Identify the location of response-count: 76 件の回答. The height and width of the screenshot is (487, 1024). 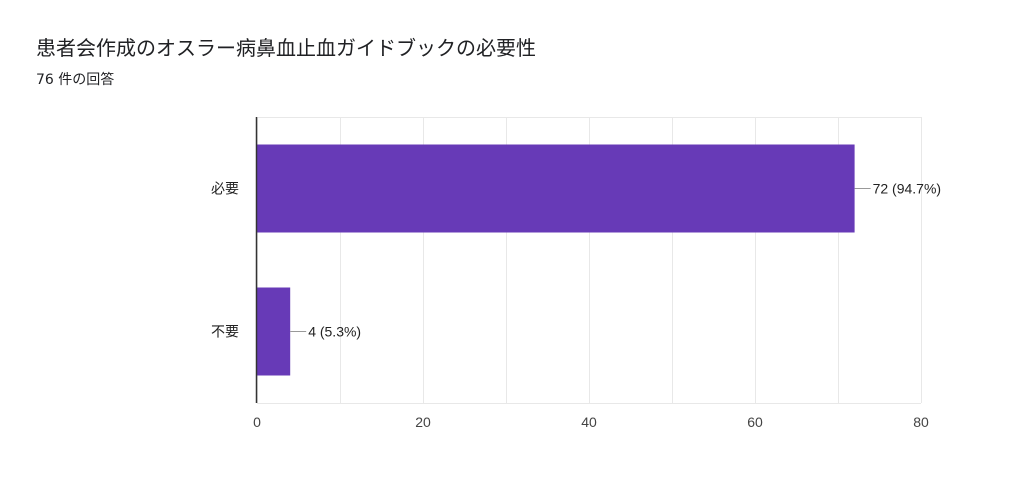
(75, 80).